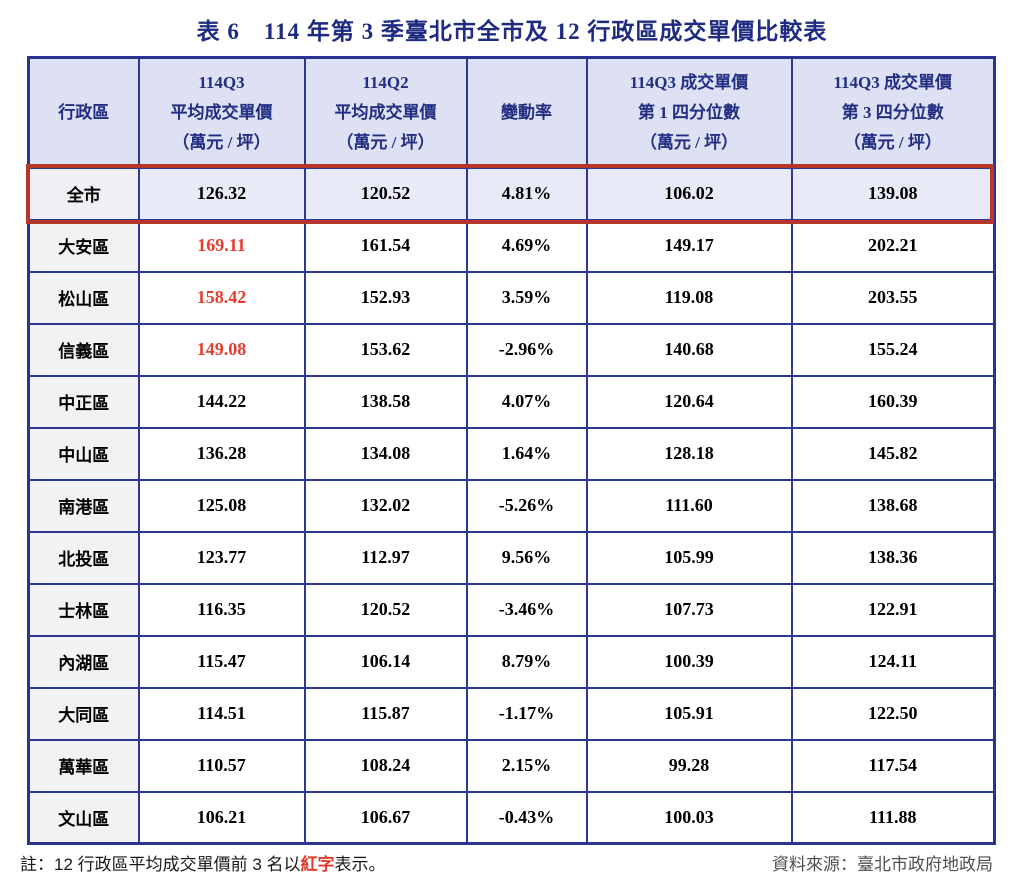  What do you see at coordinates (221, 713) in the screenshot?
I see `avg-q3-cell: 114.51` at bounding box center [221, 713].